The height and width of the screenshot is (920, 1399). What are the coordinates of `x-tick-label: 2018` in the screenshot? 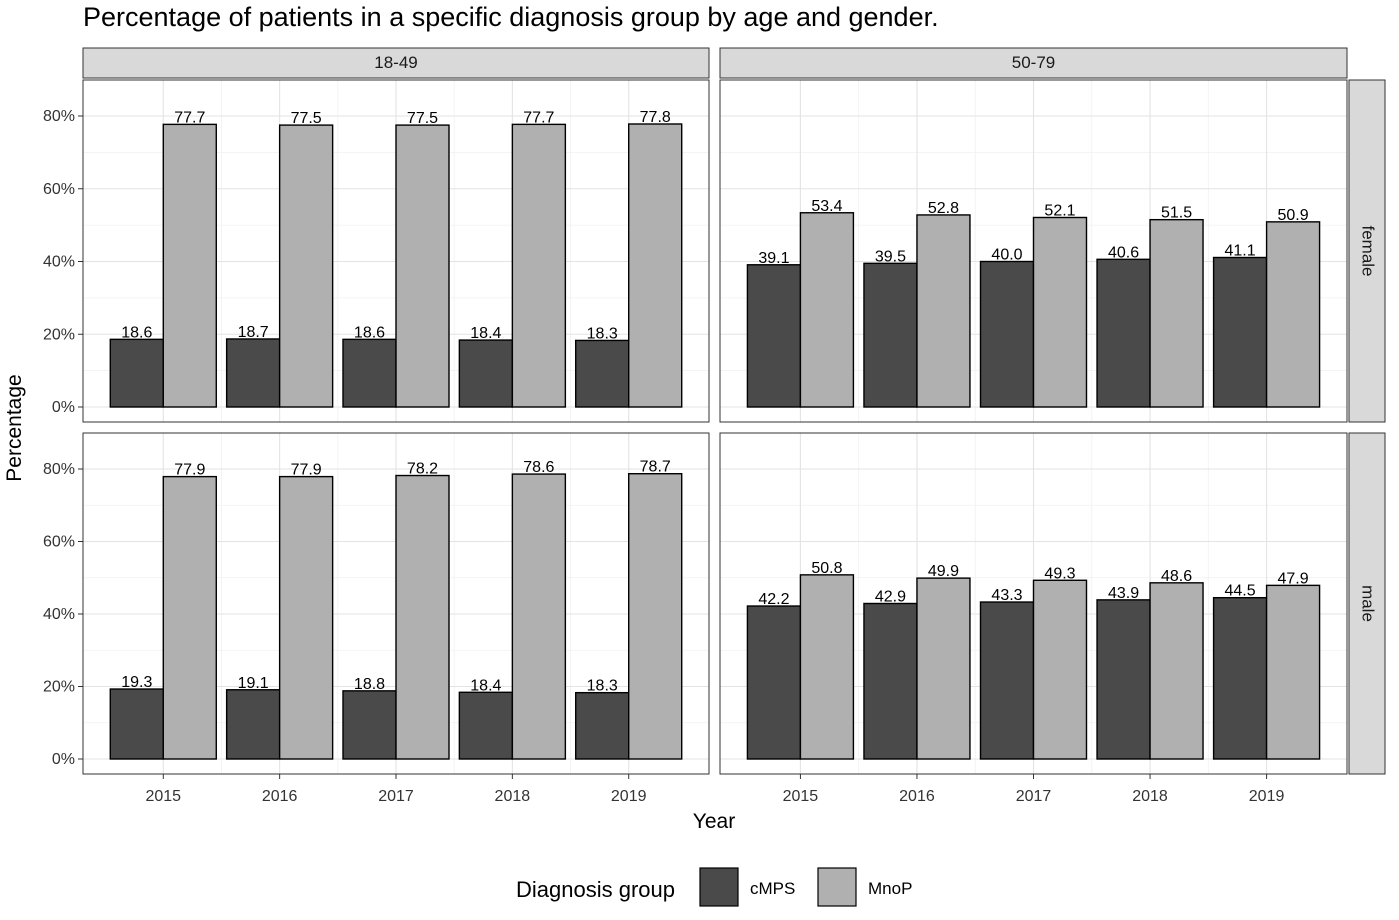 It's located at (513, 796).